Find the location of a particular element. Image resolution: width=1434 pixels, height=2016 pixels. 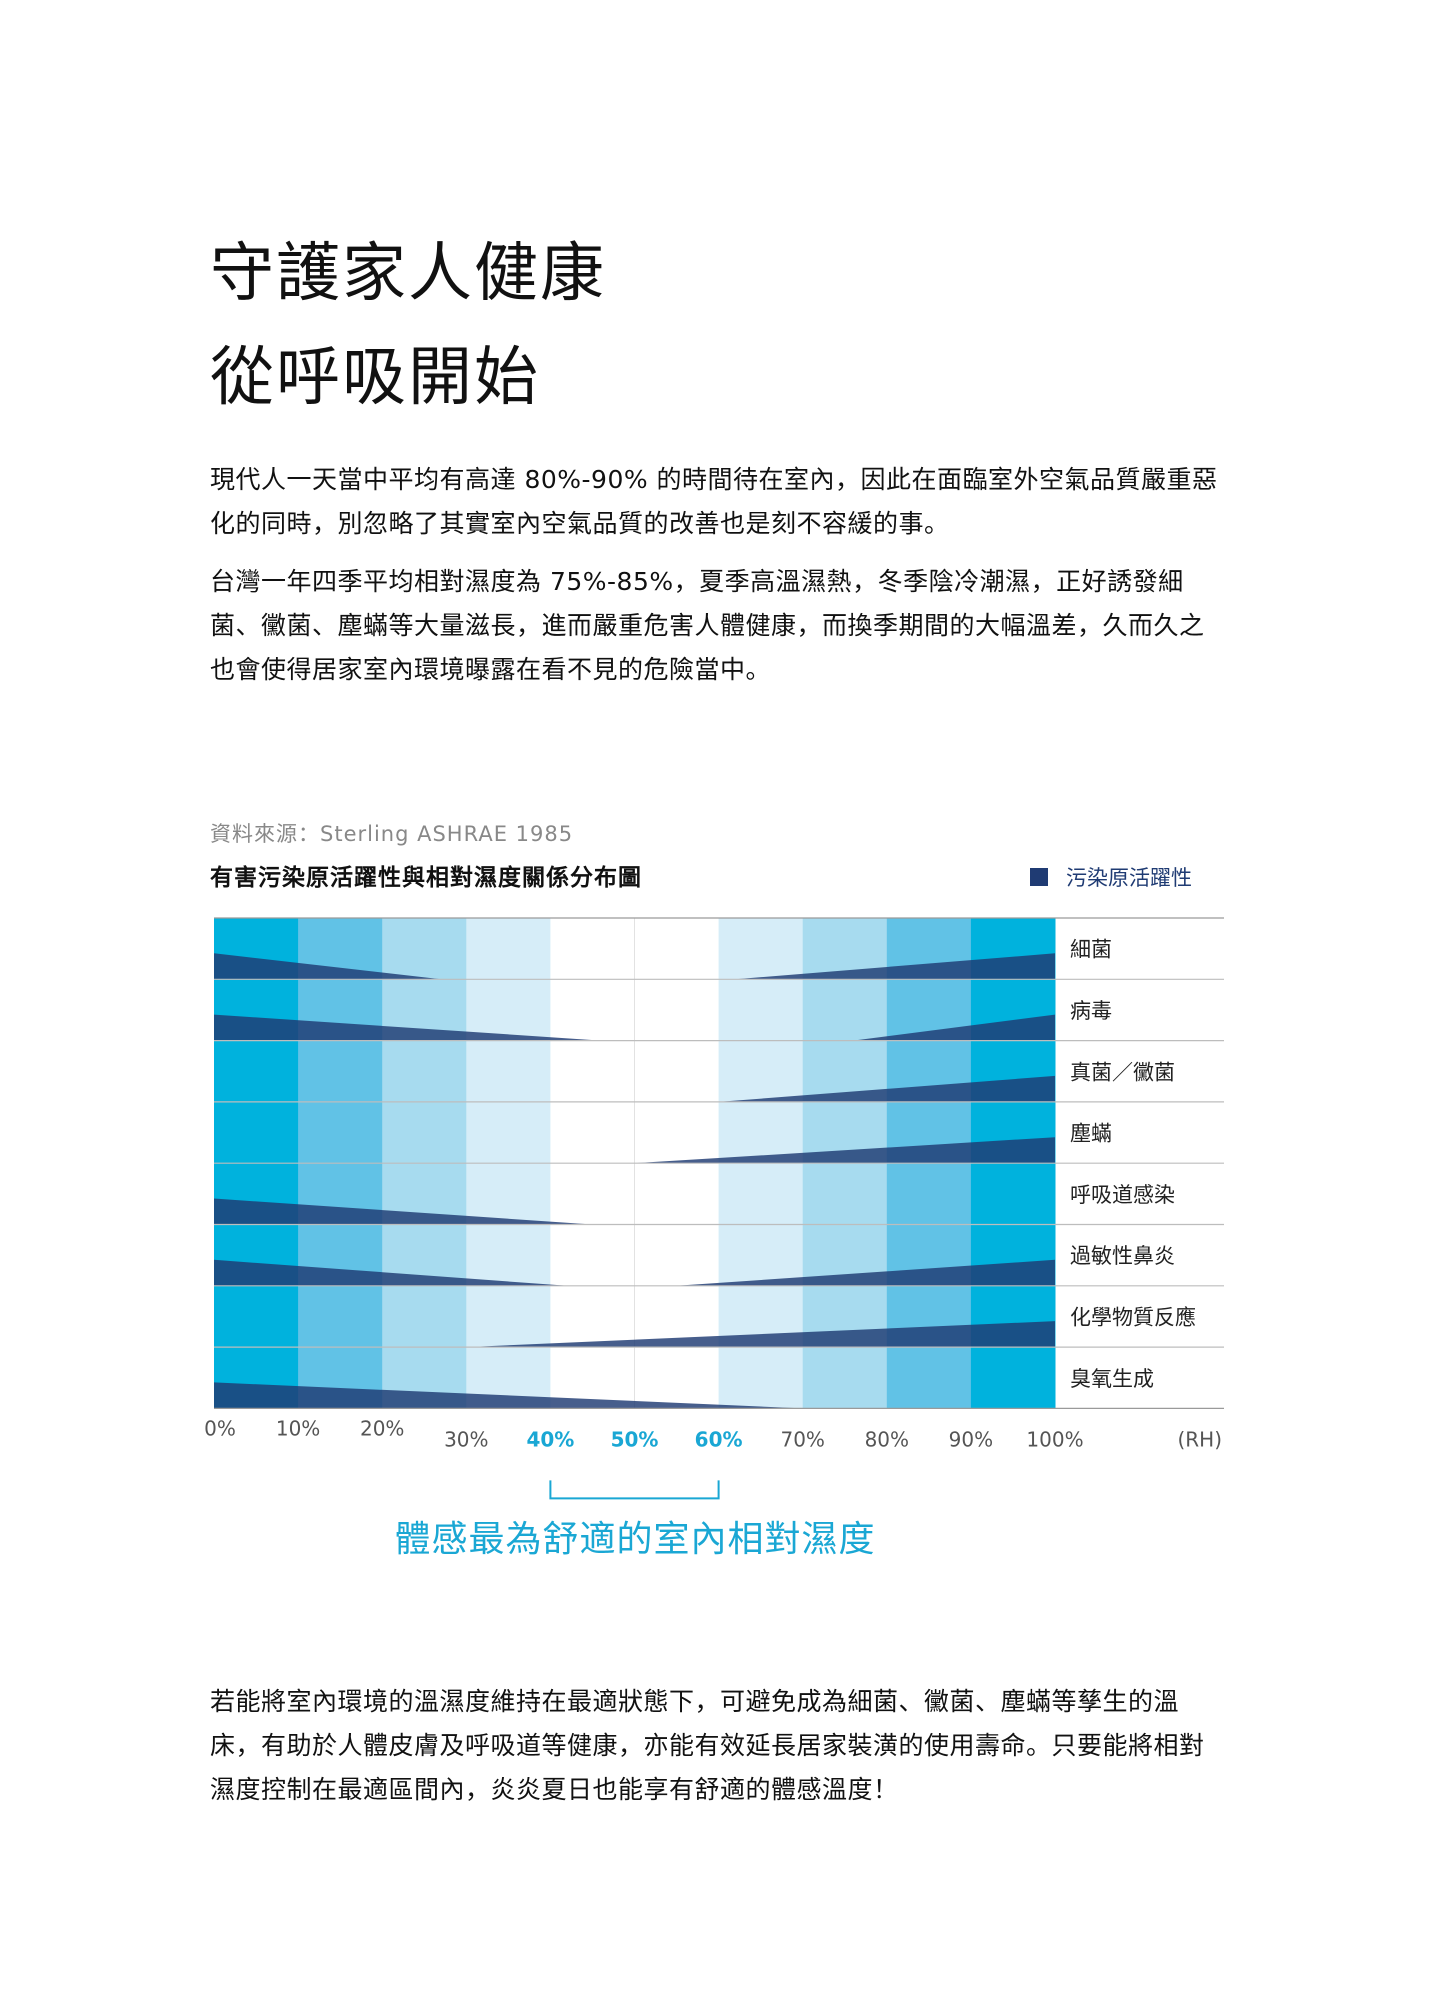

legend-label: 污染原活躍性 is located at coordinates (1129, 878).